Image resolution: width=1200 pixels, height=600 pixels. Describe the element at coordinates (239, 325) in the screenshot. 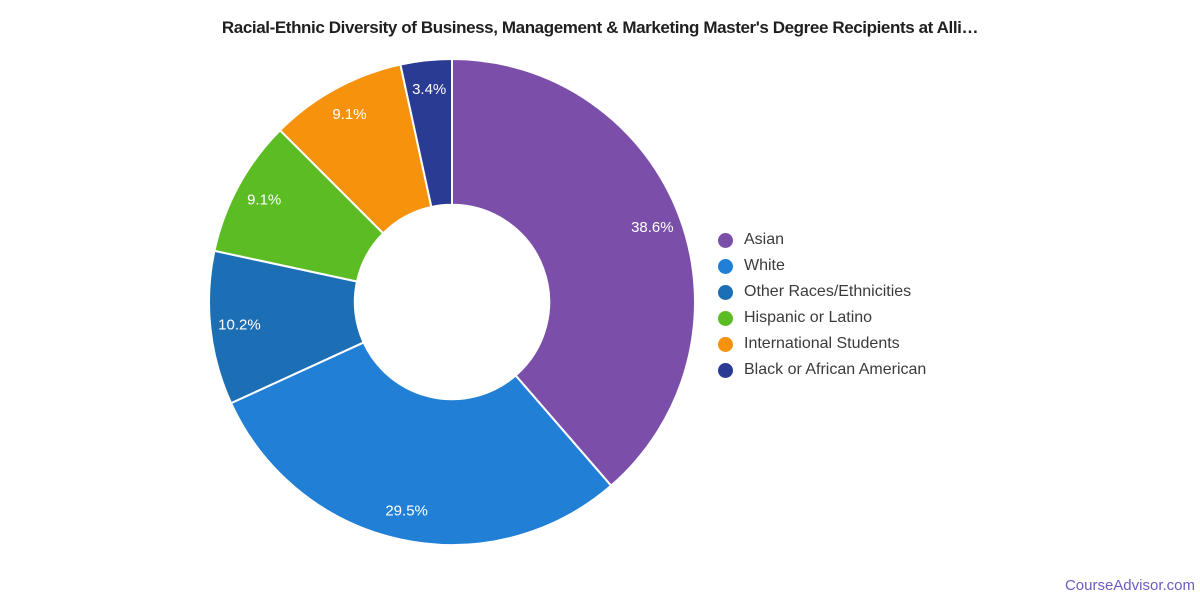

I see `slice-percentage-label: 10.2%` at that location.